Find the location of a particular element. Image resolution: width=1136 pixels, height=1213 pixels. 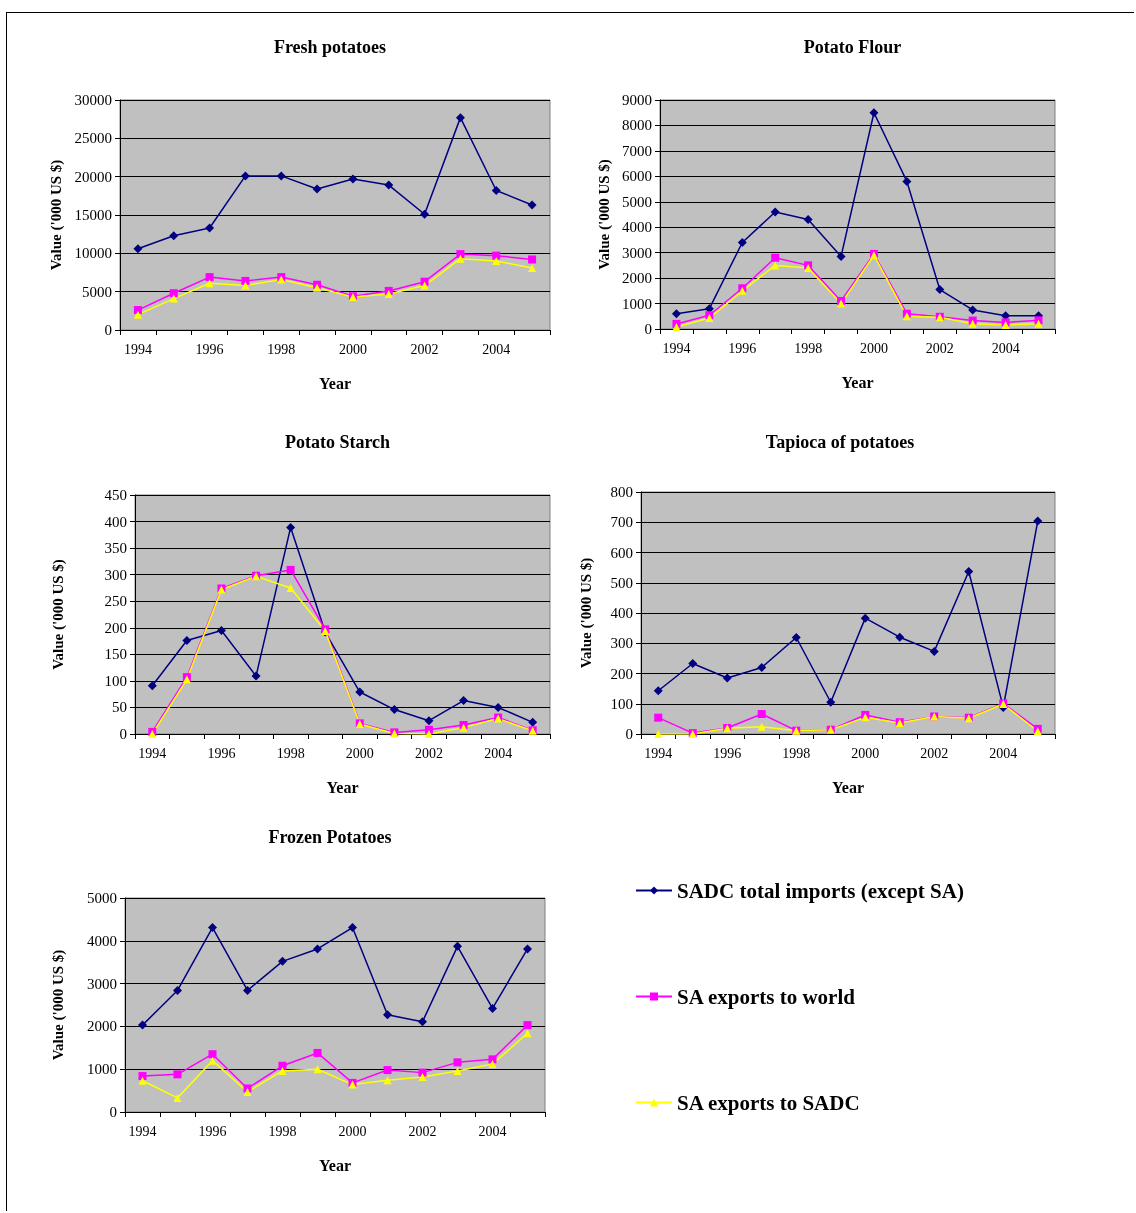

y-tick-label: 250 is located at coordinates (115, 601).